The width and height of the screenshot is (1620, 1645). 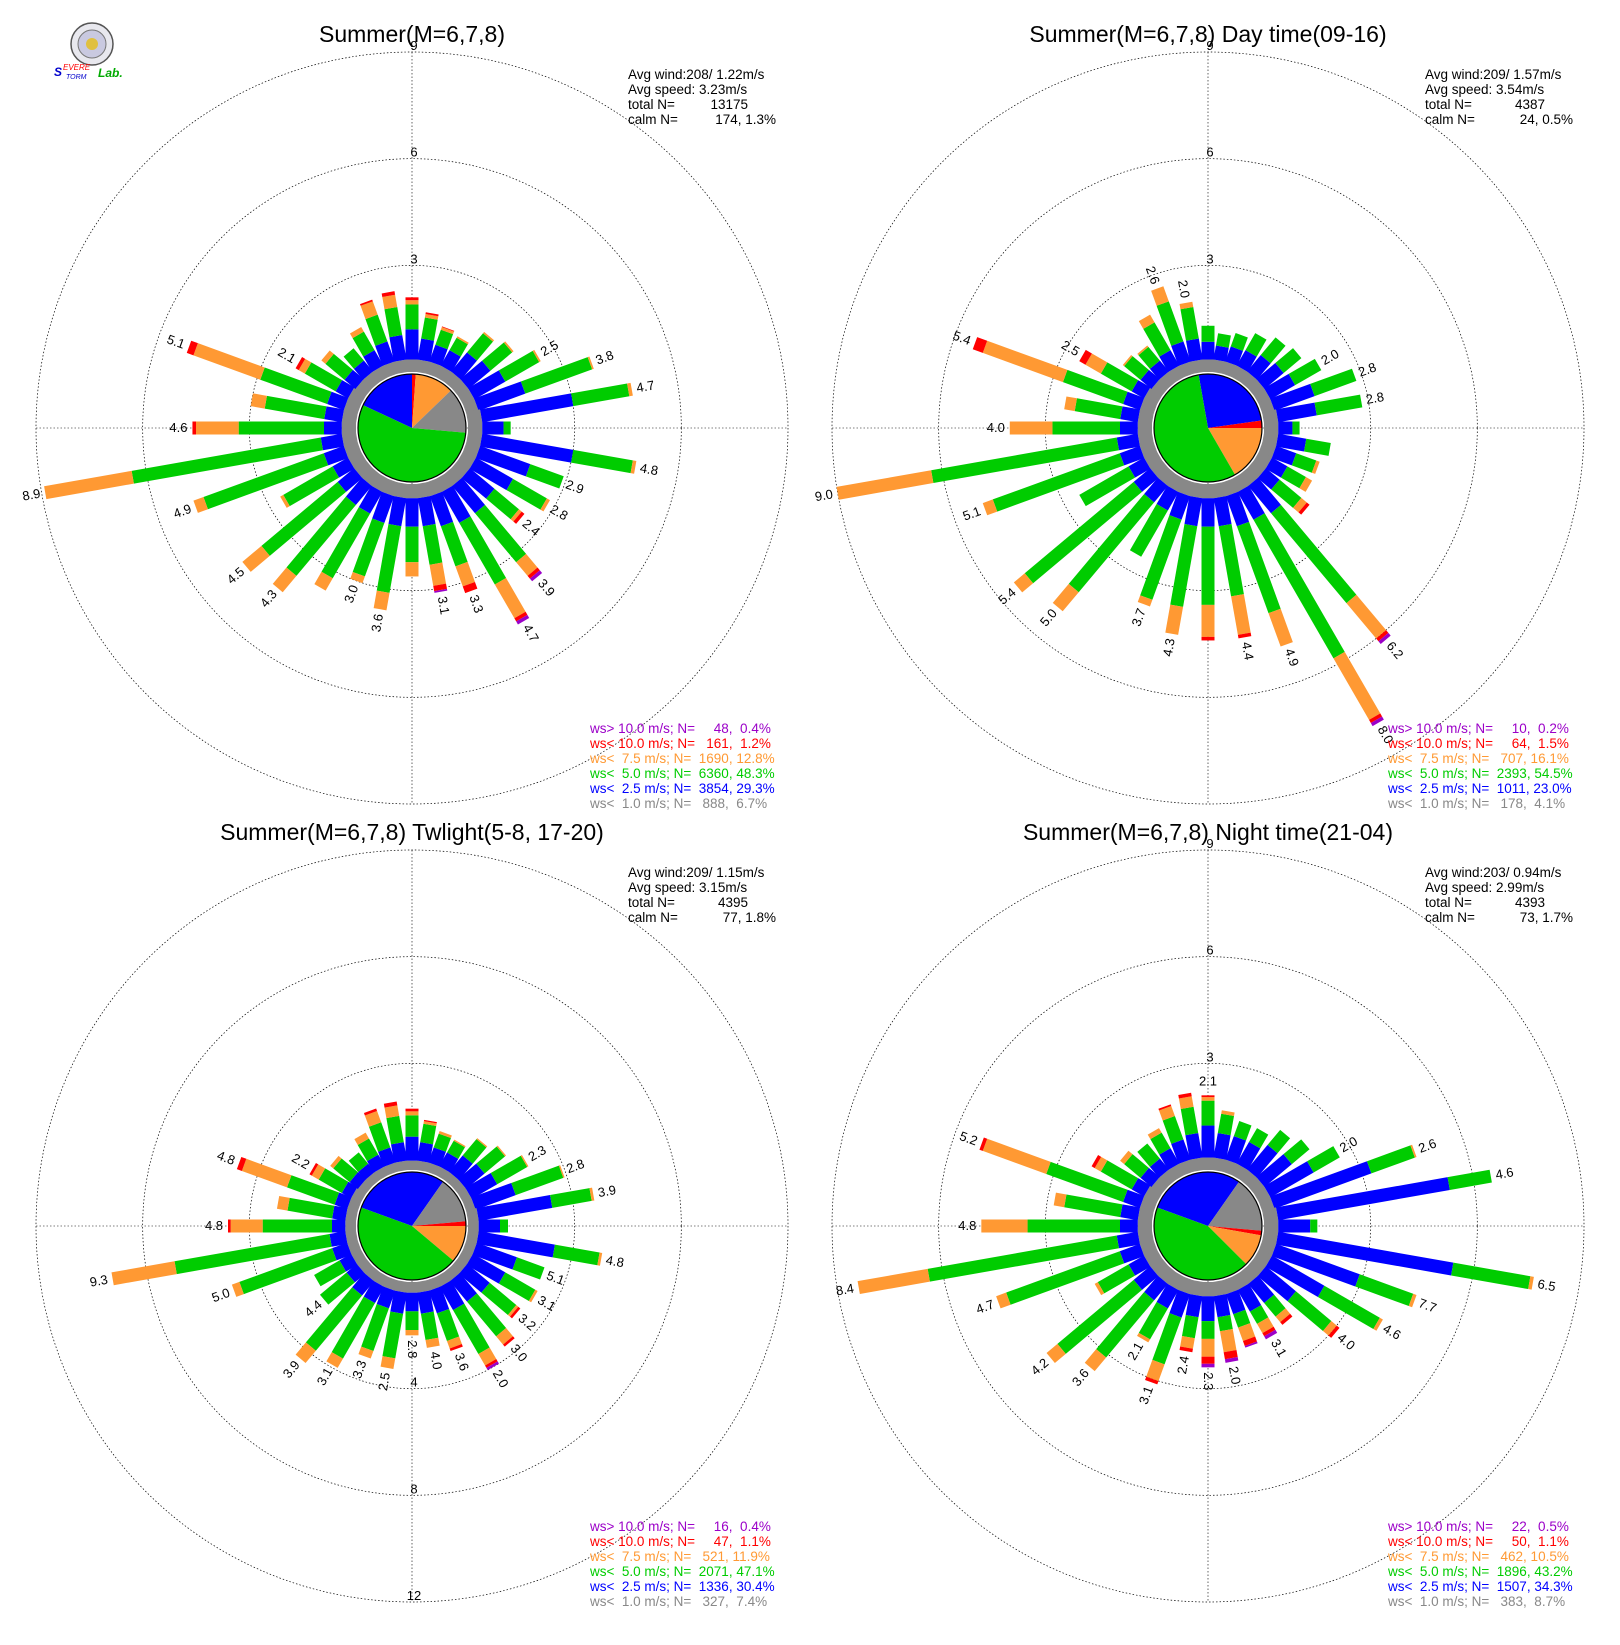 I want to click on legend-entry-lt7_5: ws< 7.5 m/s; N= 521, 11.9%, so click(x=679, y=1556).